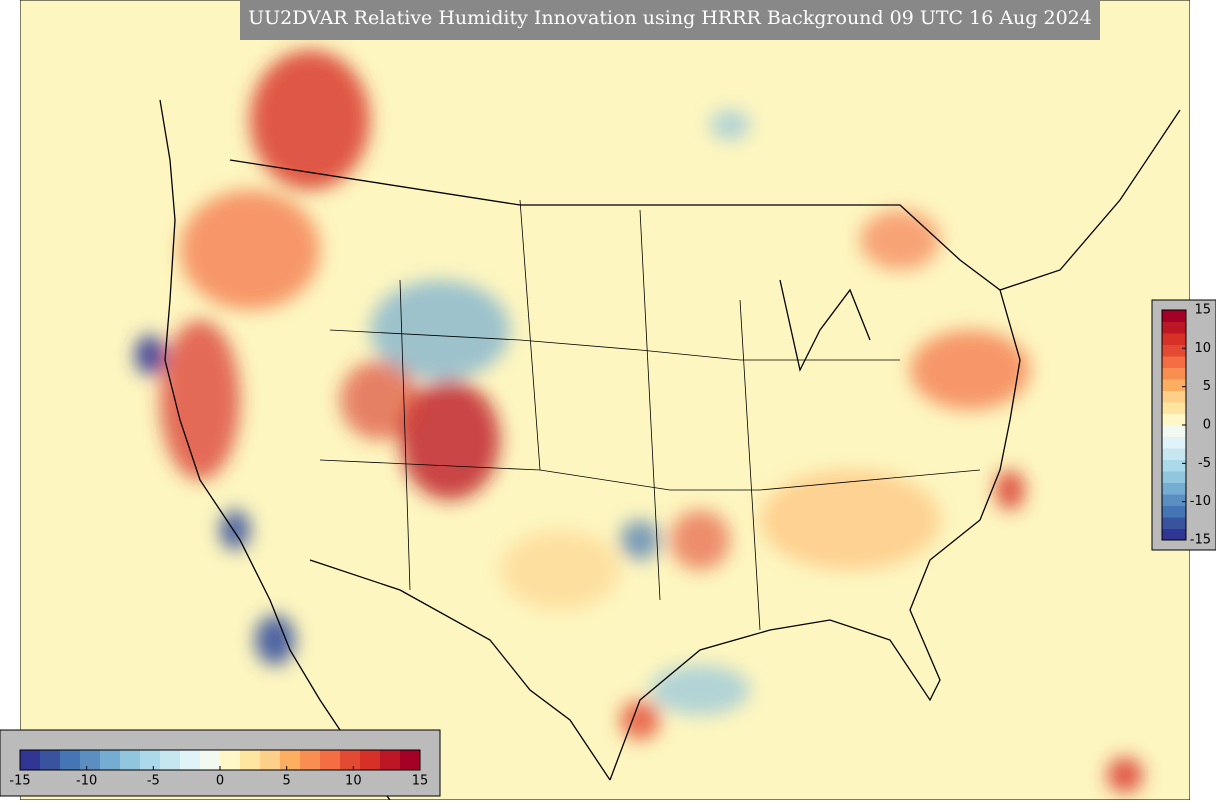 This screenshot has width=1216, height=804. I want to click on title-box, so click(670, 20).